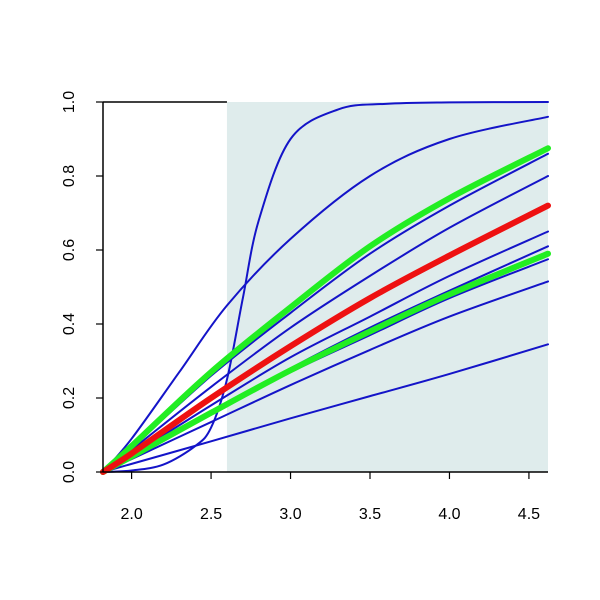 Image resolution: width=600 pixels, height=600 pixels. What do you see at coordinates (211, 514) in the screenshot?
I see `x-tick-label: 2.5` at bounding box center [211, 514].